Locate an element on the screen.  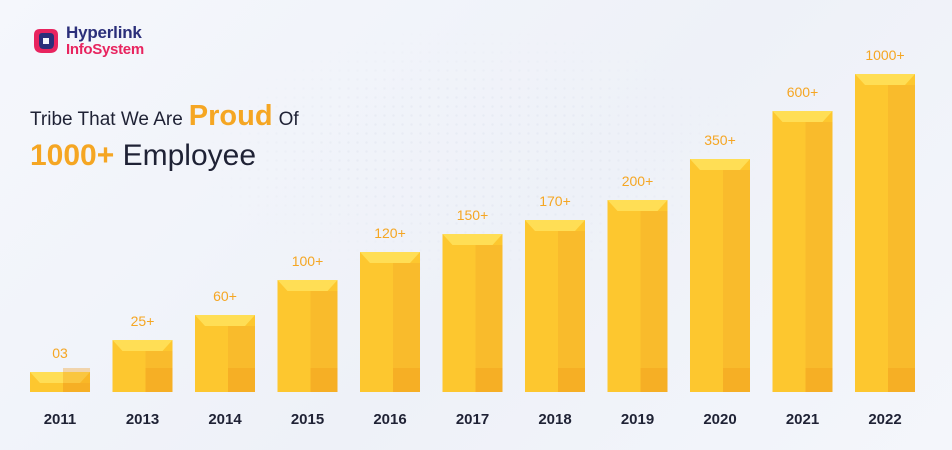
bar-2013: 25+ 2013 is located at coordinates (142, 370).